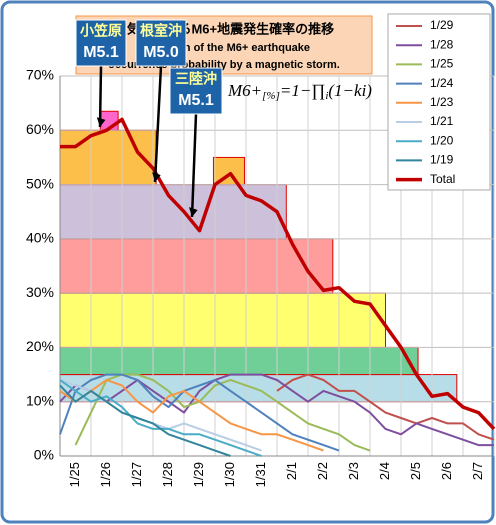  I want to click on legend-label: 1/20, so click(442, 140).